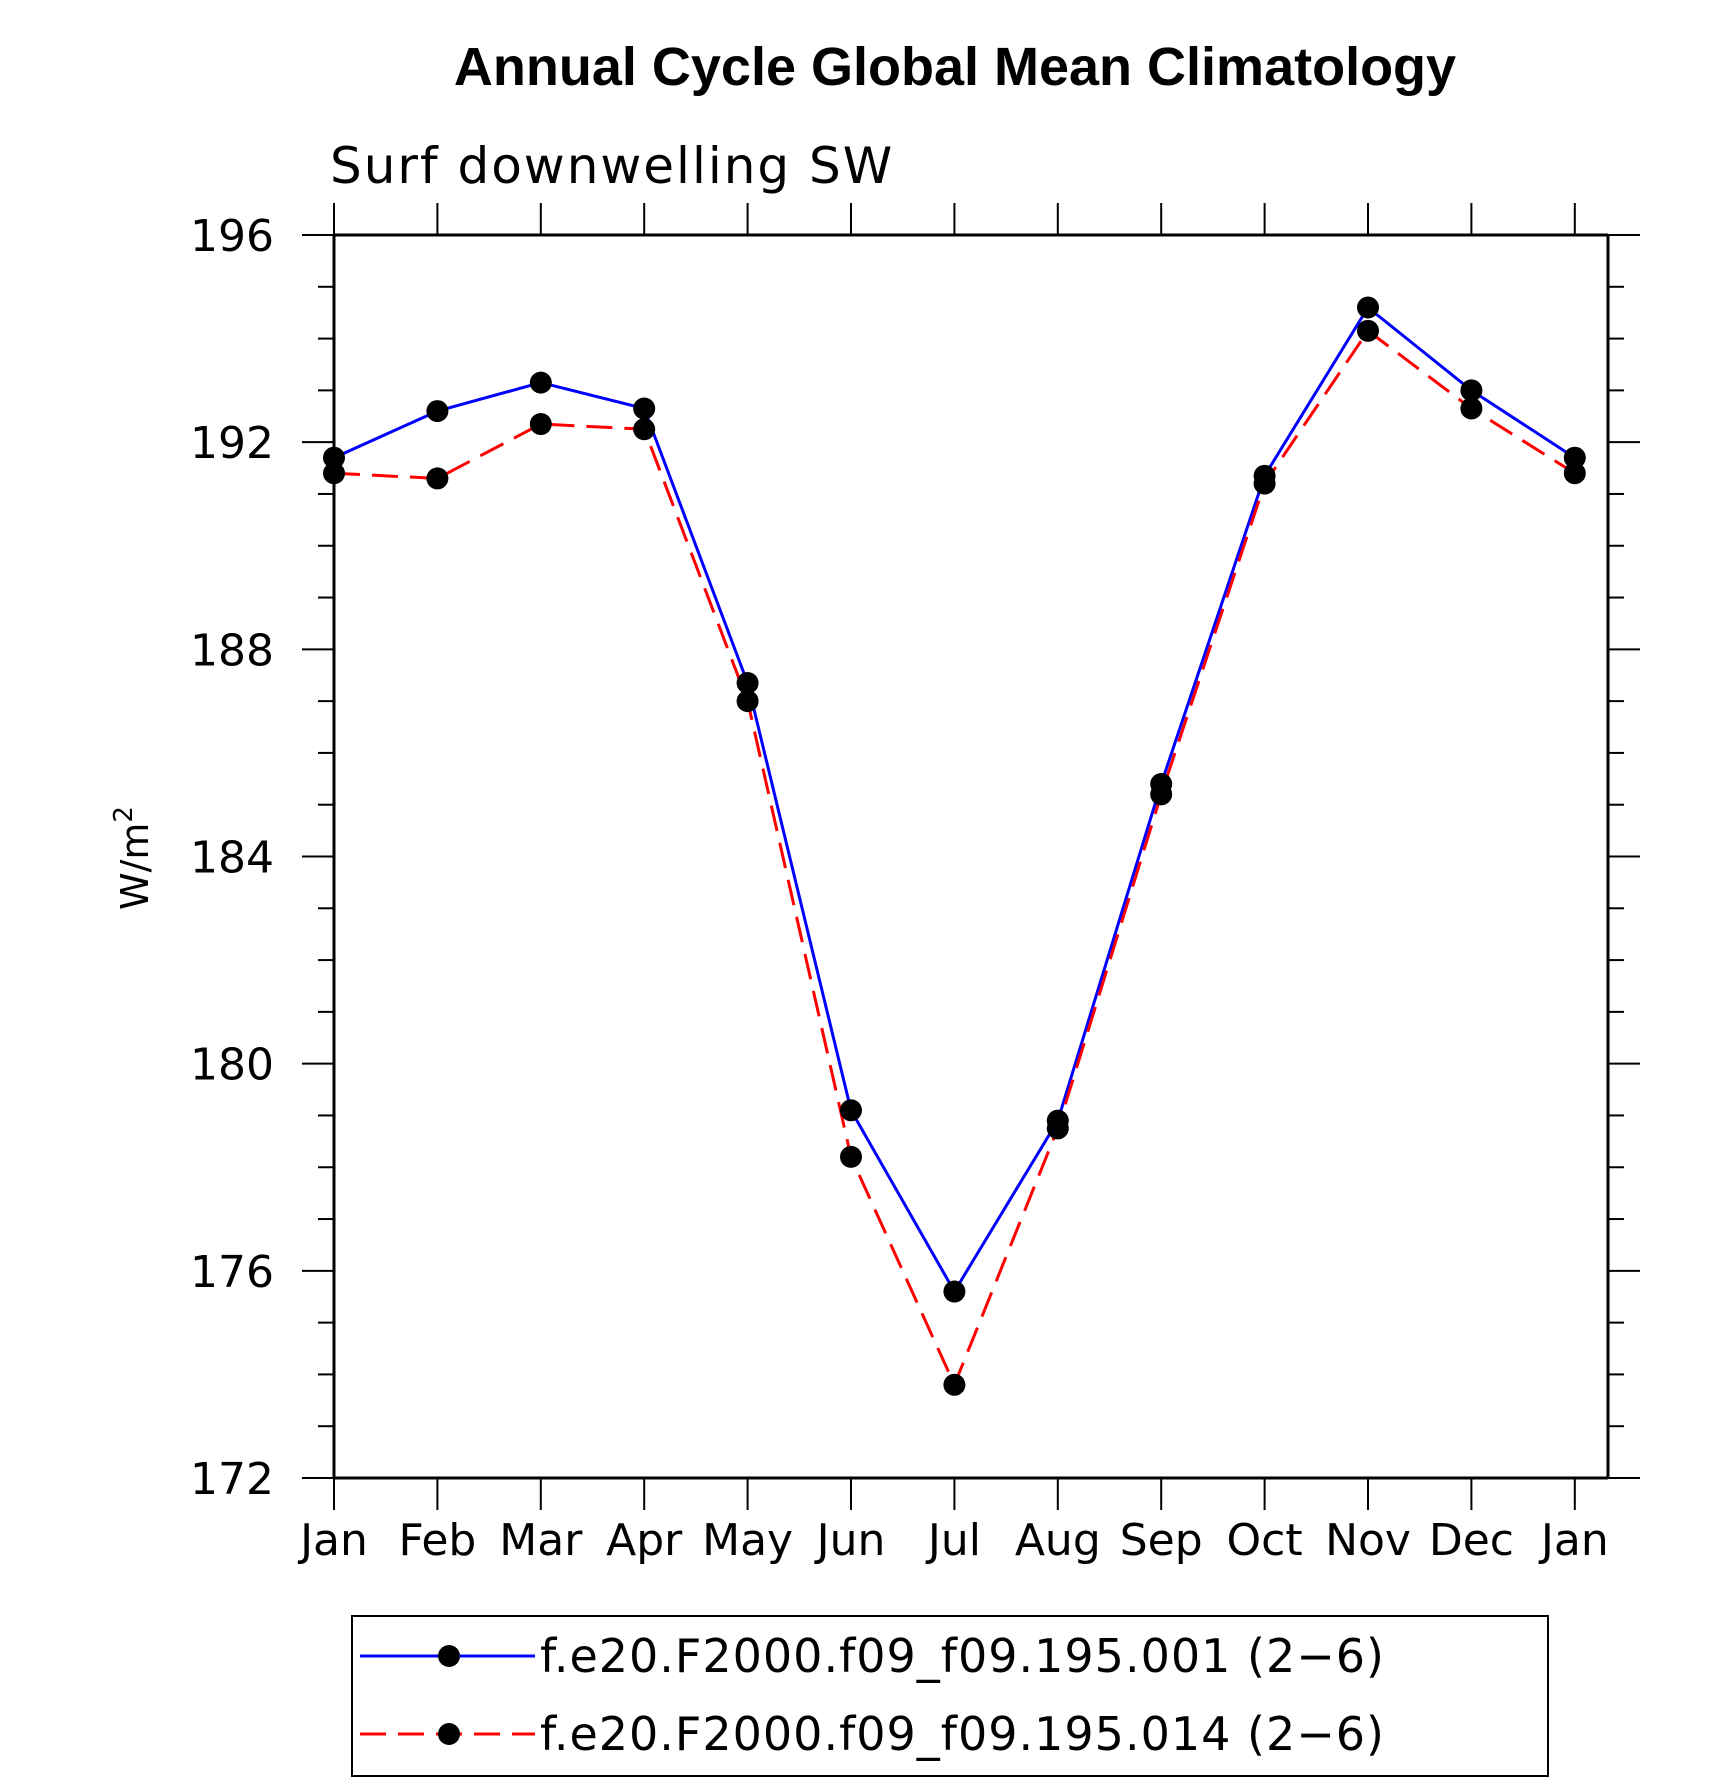 This screenshot has width=1710, height=1784. I want to click on x-tick-label-jun: Jun, so click(850, 1540).